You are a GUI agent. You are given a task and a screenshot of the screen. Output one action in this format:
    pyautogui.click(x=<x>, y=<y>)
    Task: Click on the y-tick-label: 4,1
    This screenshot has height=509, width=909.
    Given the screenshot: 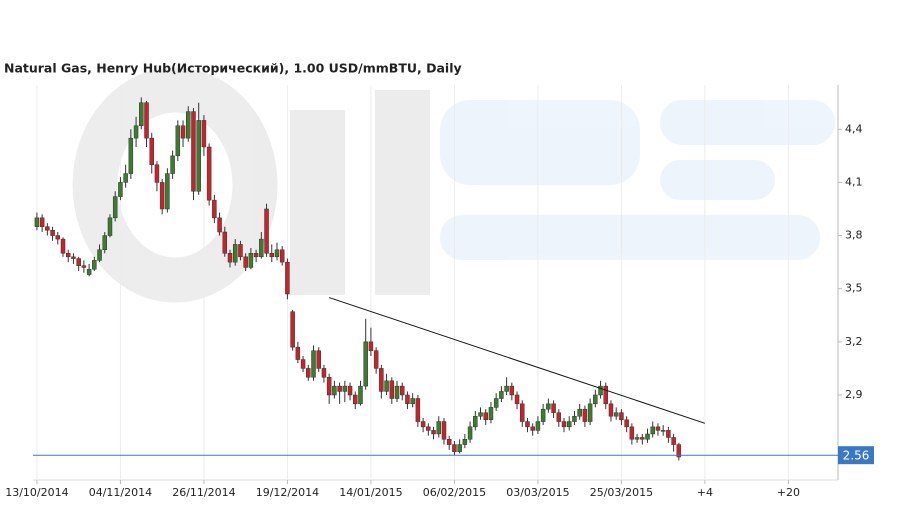 What is the action you would take?
    pyautogui.click(x=854, y=181)
    